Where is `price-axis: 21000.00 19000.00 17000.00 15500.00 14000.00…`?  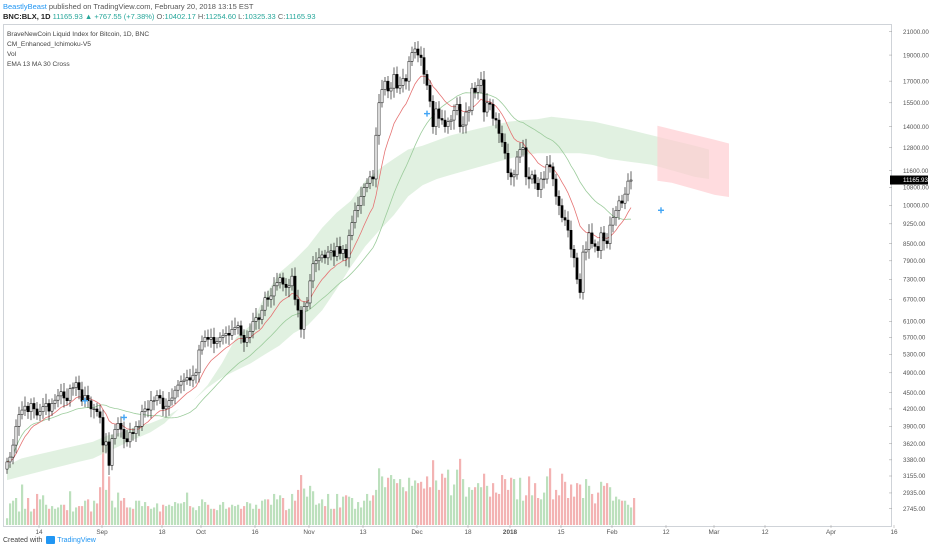 price-axis: 21000.00 19000.00 17000.00 15500.00 14000.00… is located at coordinates (909, 271).